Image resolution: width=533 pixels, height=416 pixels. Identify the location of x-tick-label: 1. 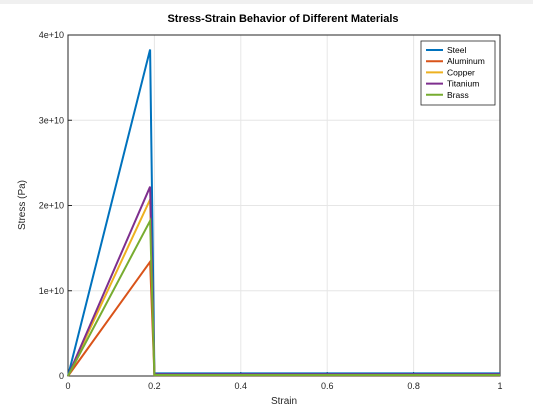
(499, 386).